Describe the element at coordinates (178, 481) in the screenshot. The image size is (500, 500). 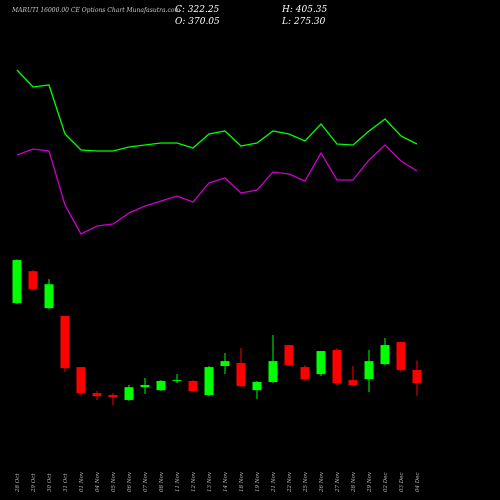
I see `x-tick-label: 11 Nov` at that location.